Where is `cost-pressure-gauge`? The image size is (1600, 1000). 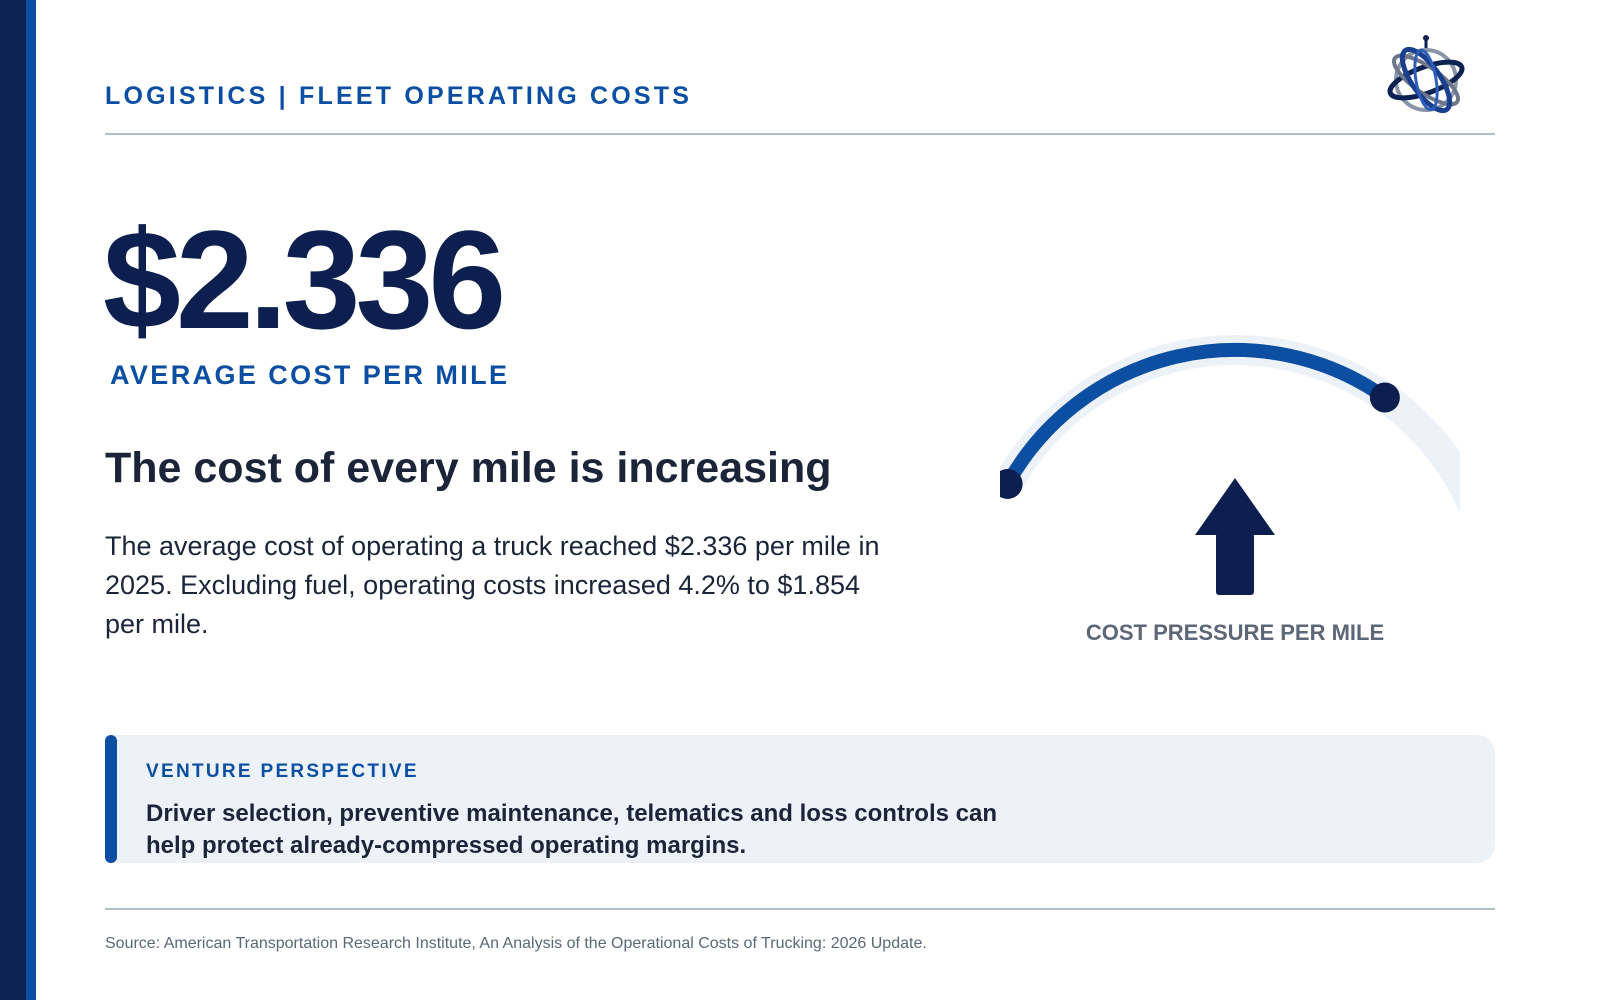
cost-pressure-gauge is located at coordinates (1230, 465).